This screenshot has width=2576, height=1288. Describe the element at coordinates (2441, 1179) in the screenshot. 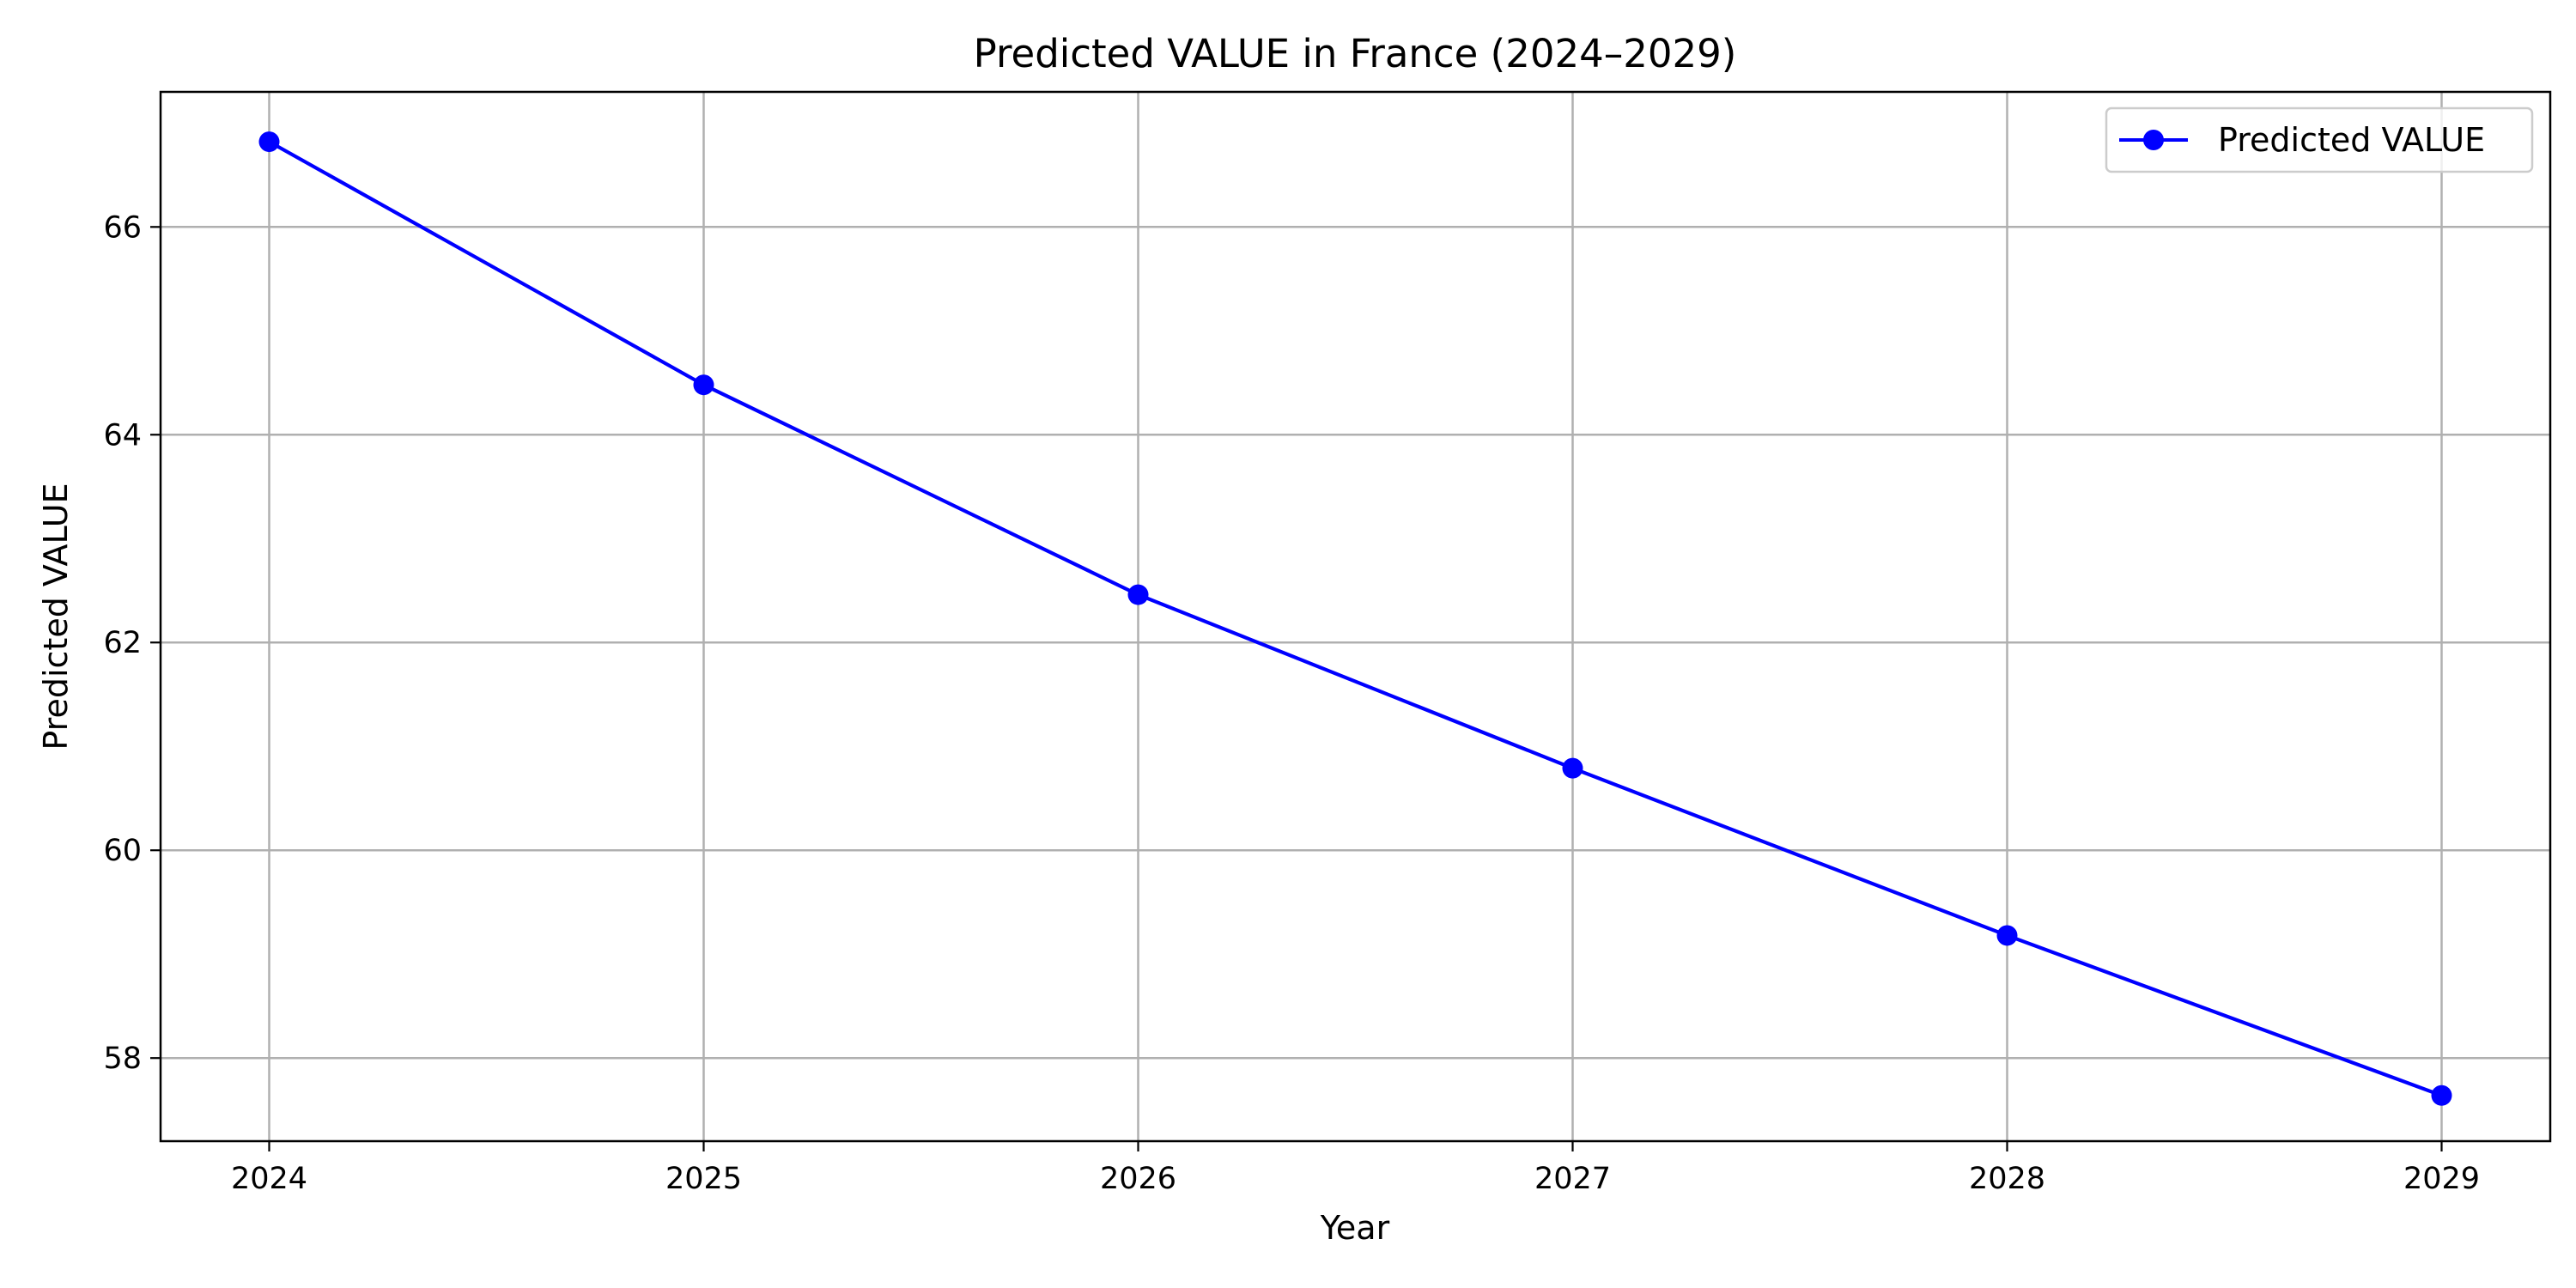

I see `x-tick-label: 2029` at that location.